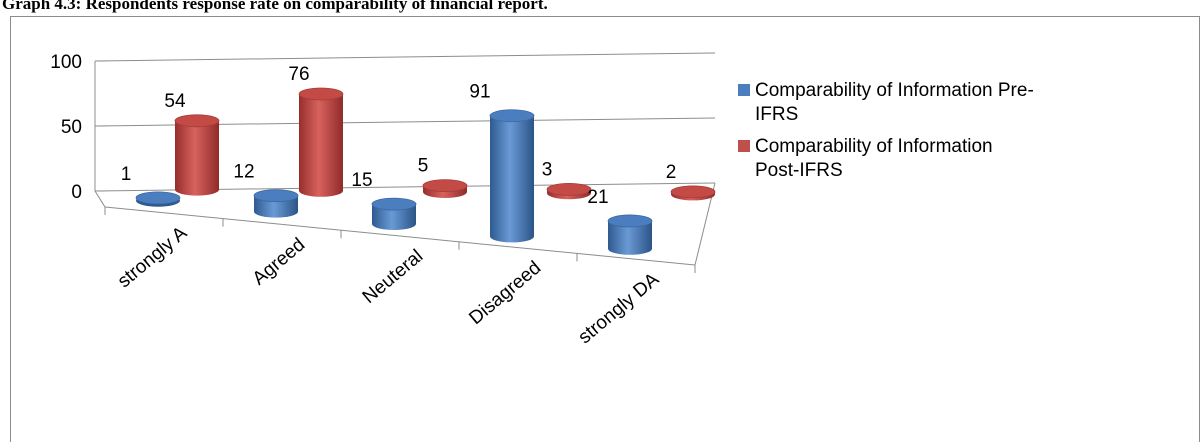  I want to click on data-label: 12, so click(243, 172).